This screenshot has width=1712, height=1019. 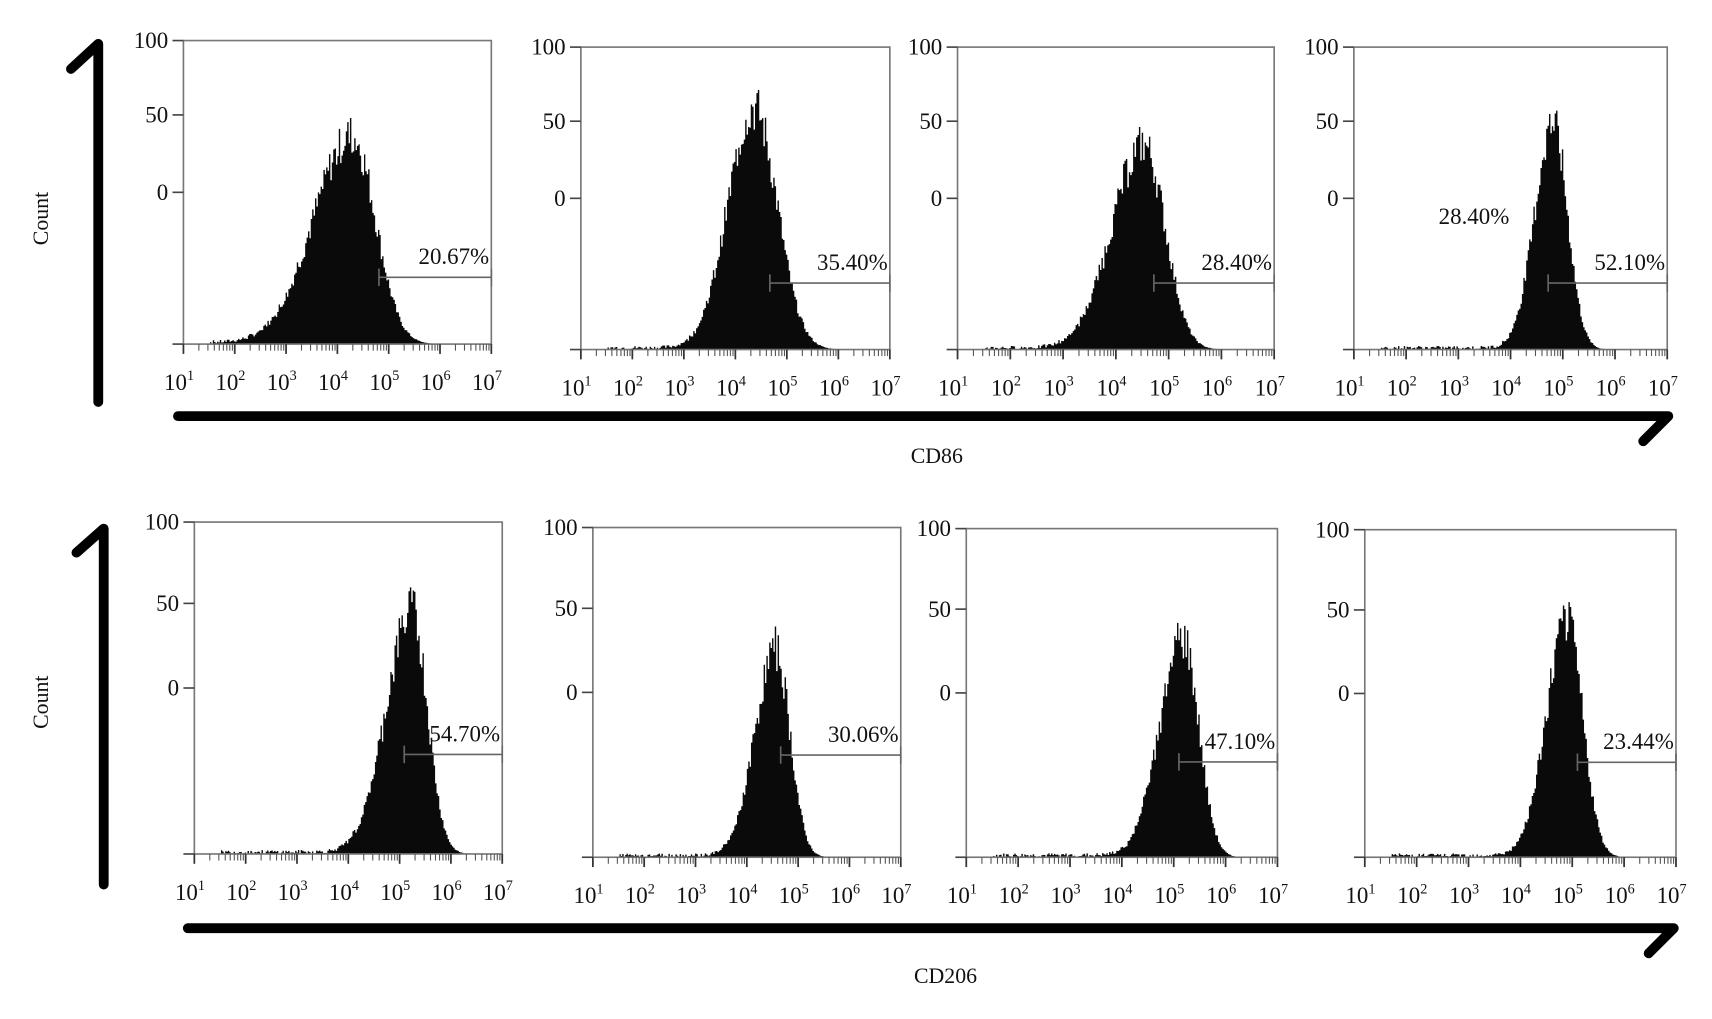 What do you see at coordinates (1102, 712) in the screenshot?
I see `histogram-panel-r2-p3: 100 50 0 10¹ 10² 10³ 10⁴ 10⁵ 10⁶ 10⁷ 47.10%` at bounding box center [1102, 712].